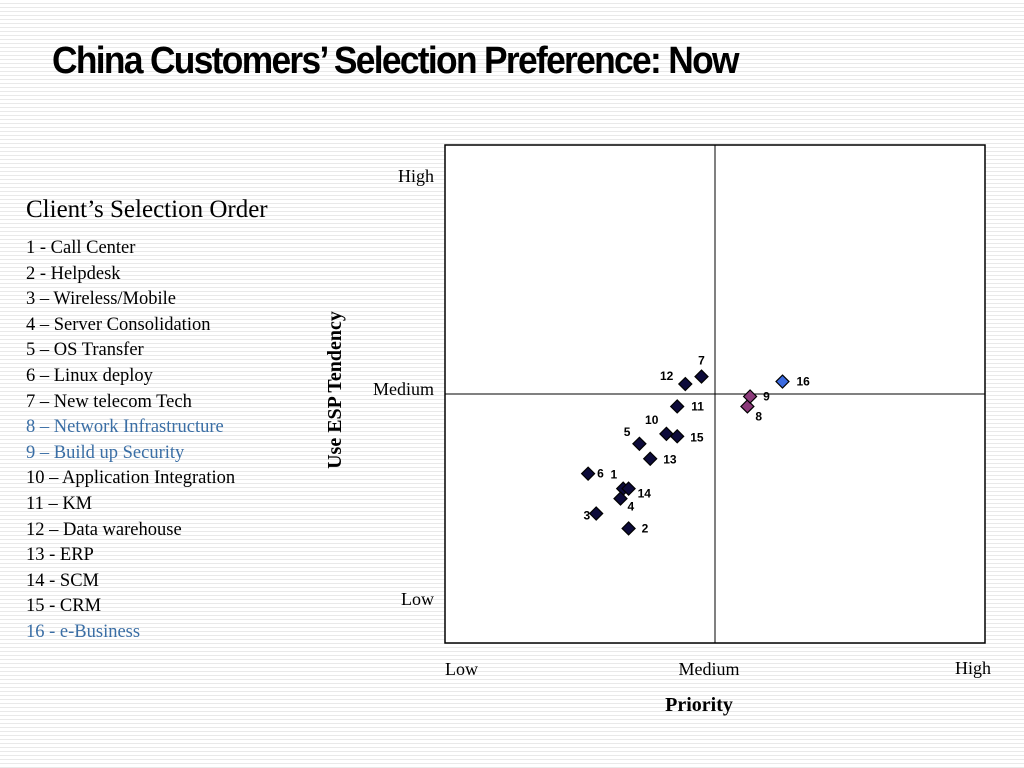 The height and width of the screenshot is (768, 1024). Describe the element at coordinates (131, 478) in the screenshot. I see `legend-item: 10 – Application Integration` at that location.